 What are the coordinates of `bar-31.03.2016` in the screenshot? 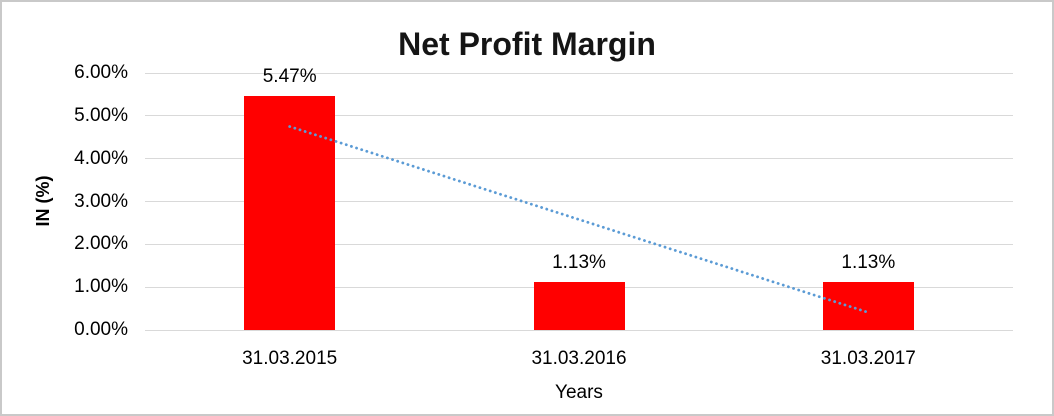 It's located at (579, 305).